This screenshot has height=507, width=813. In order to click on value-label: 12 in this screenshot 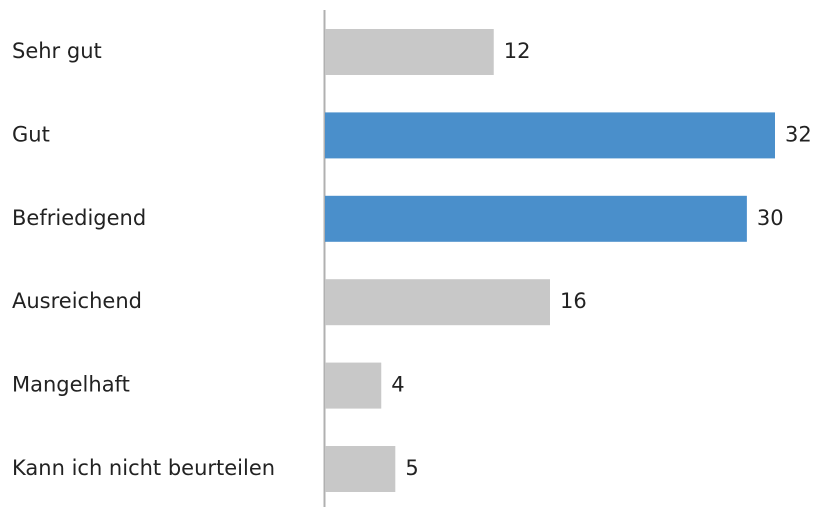, I will do `click(517, 51)`.